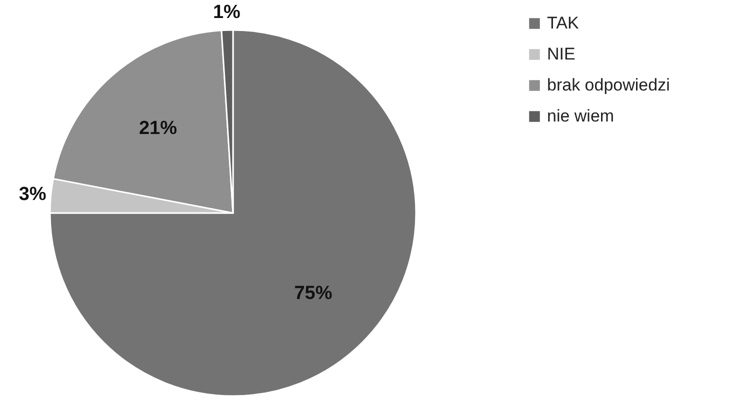  Describe the element at coordinates (563, 23) in the screenshot. I see `legend-label: TAK` at that location.